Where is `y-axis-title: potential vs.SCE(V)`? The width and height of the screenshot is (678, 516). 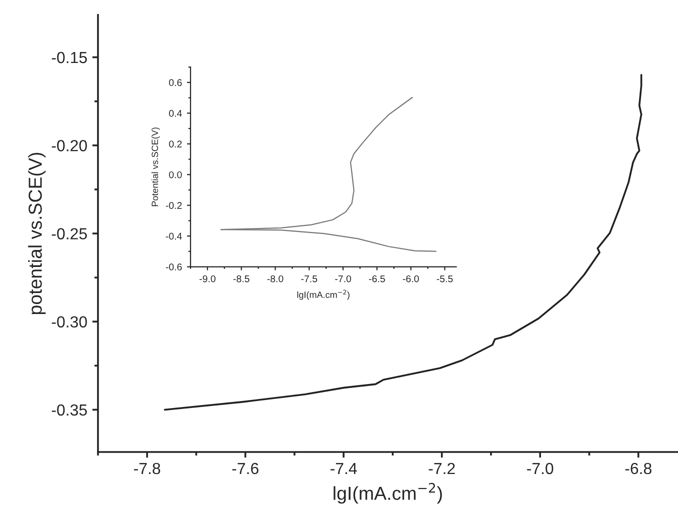
y-axis-title: potential vs.SCE(V) is located at coordinates (37, 233).